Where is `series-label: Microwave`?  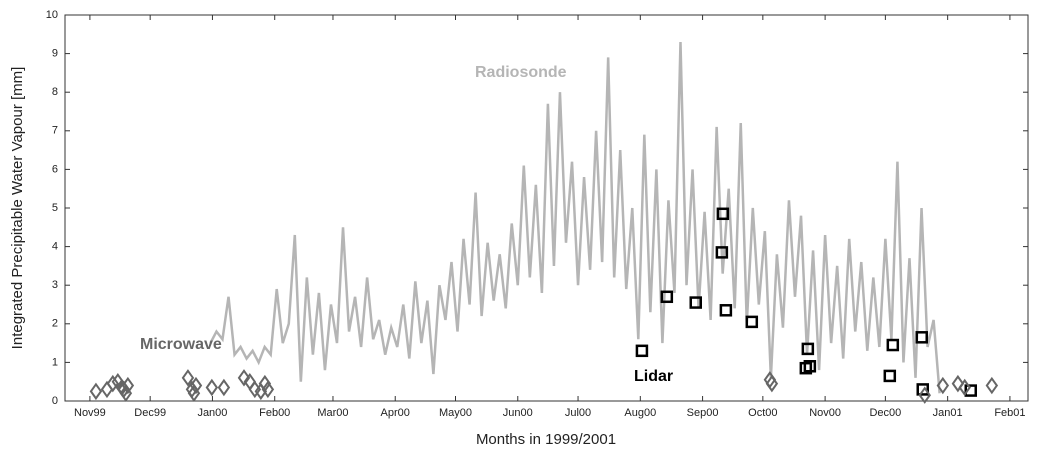 series-label: Microwave is located at coordinates (181, 344).